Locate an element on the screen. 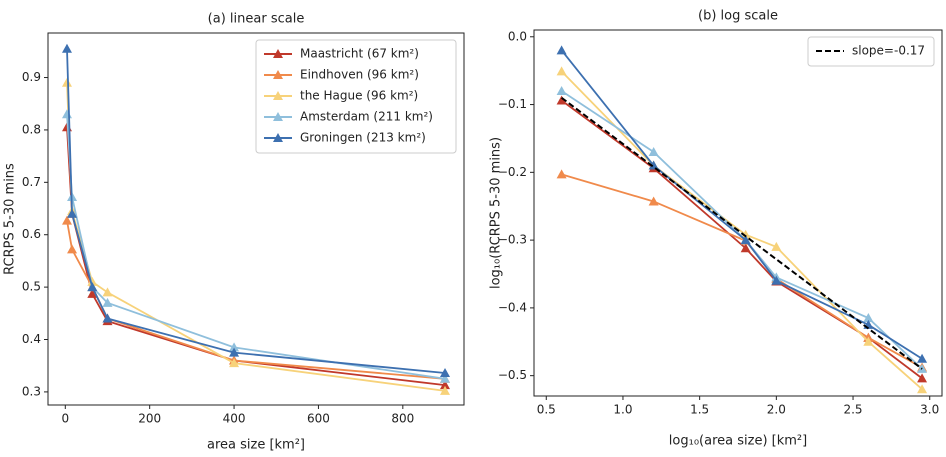 This screenshot has height=457, width=946. y-tick-label: 0.3 is located at coordinates (31, 391).